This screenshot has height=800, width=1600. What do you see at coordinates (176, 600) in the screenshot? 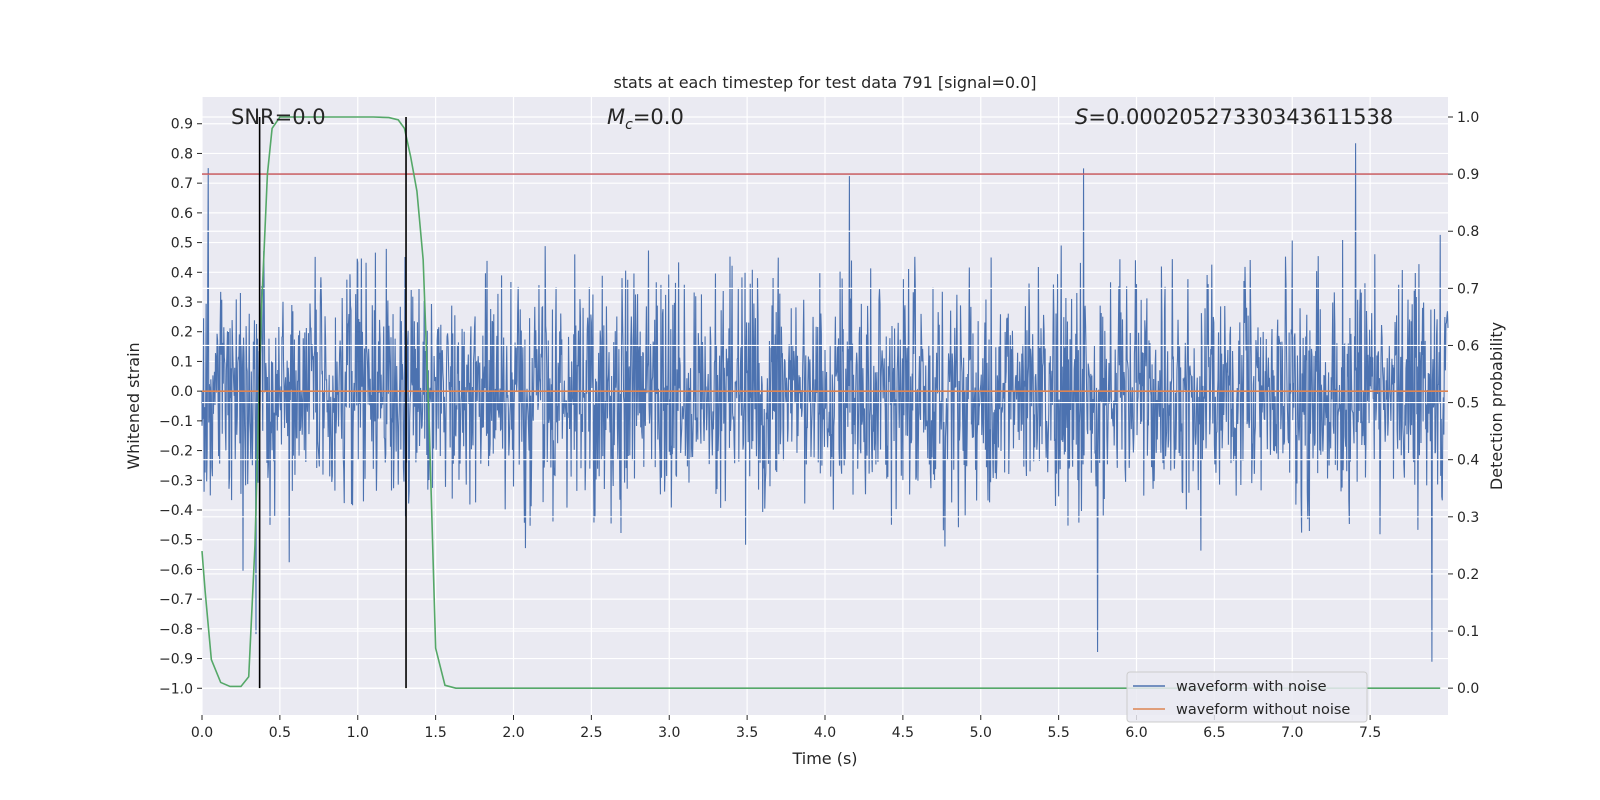
I see `y-tick-label: −0.7` at bounding box center [176, 600].